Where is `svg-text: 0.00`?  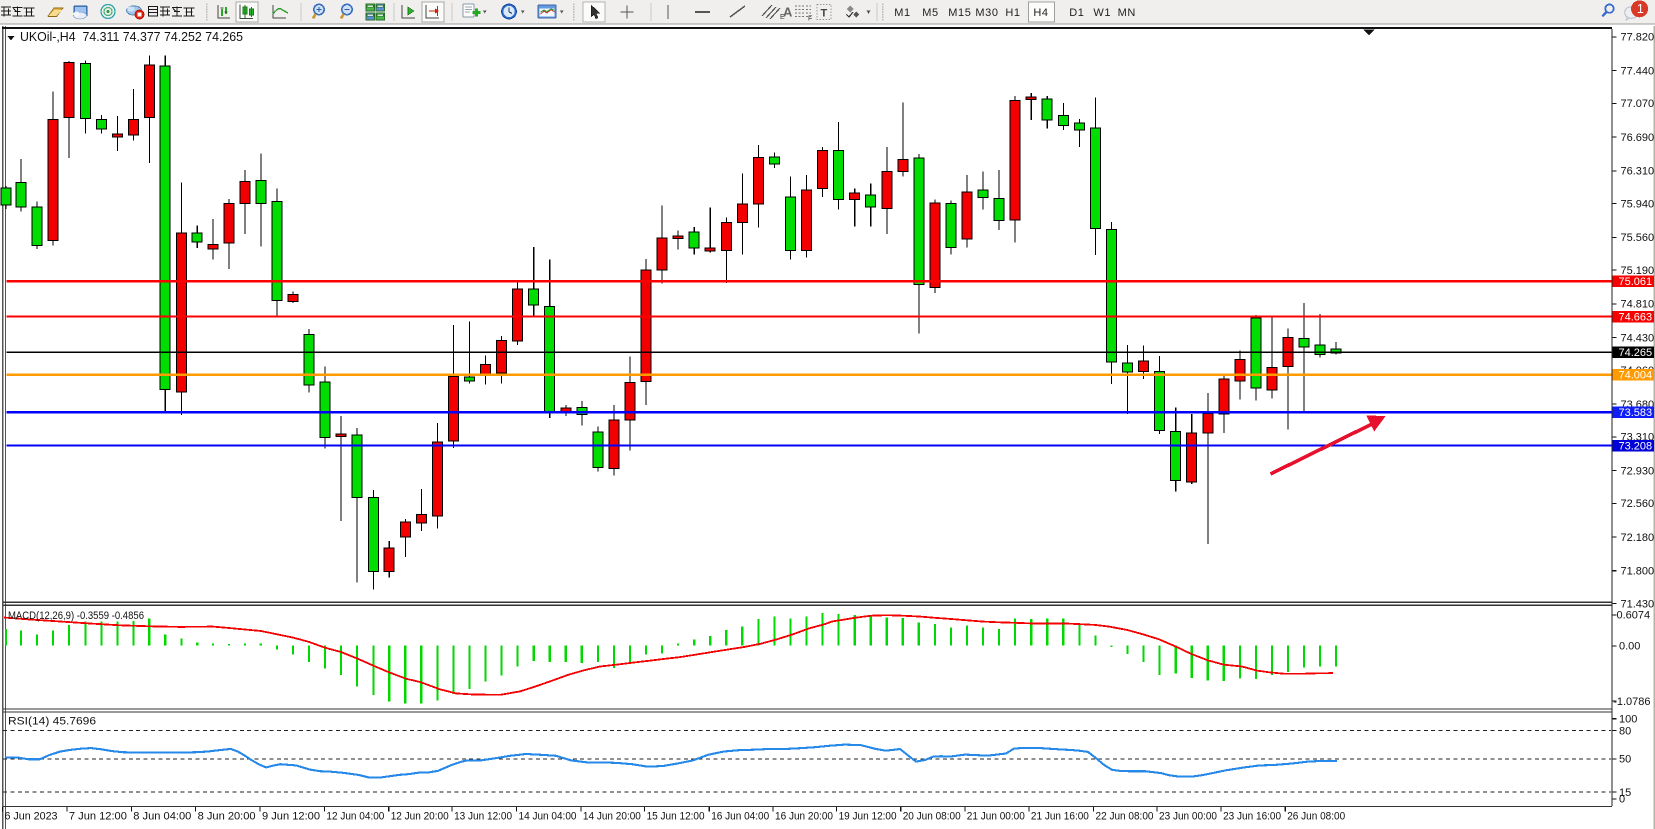 svg-text: 0.00 is located at coordinates (1629, 647).